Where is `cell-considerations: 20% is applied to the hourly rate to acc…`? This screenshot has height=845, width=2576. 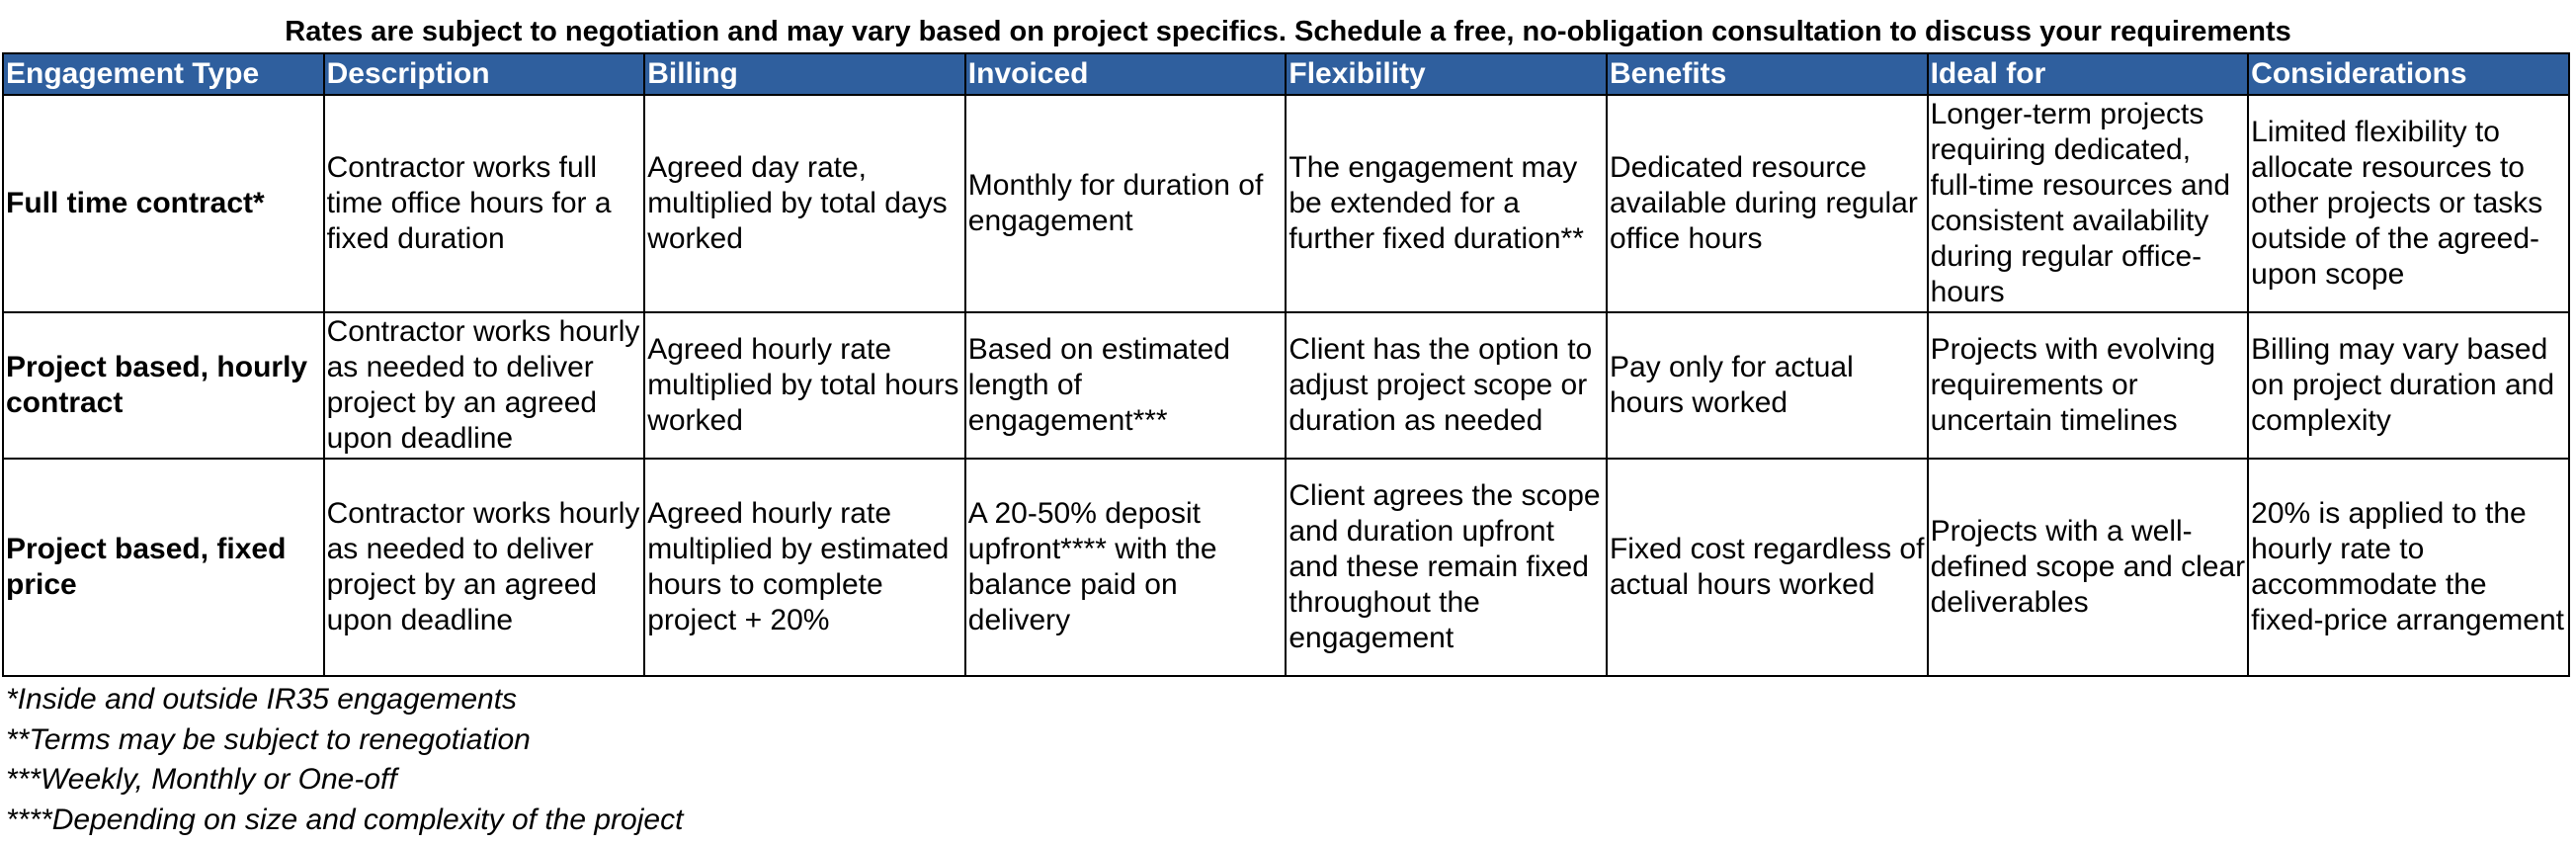 cell-considerations: 20% is applied to the hourly rate to acc… is located at coordinates (2408, 567).